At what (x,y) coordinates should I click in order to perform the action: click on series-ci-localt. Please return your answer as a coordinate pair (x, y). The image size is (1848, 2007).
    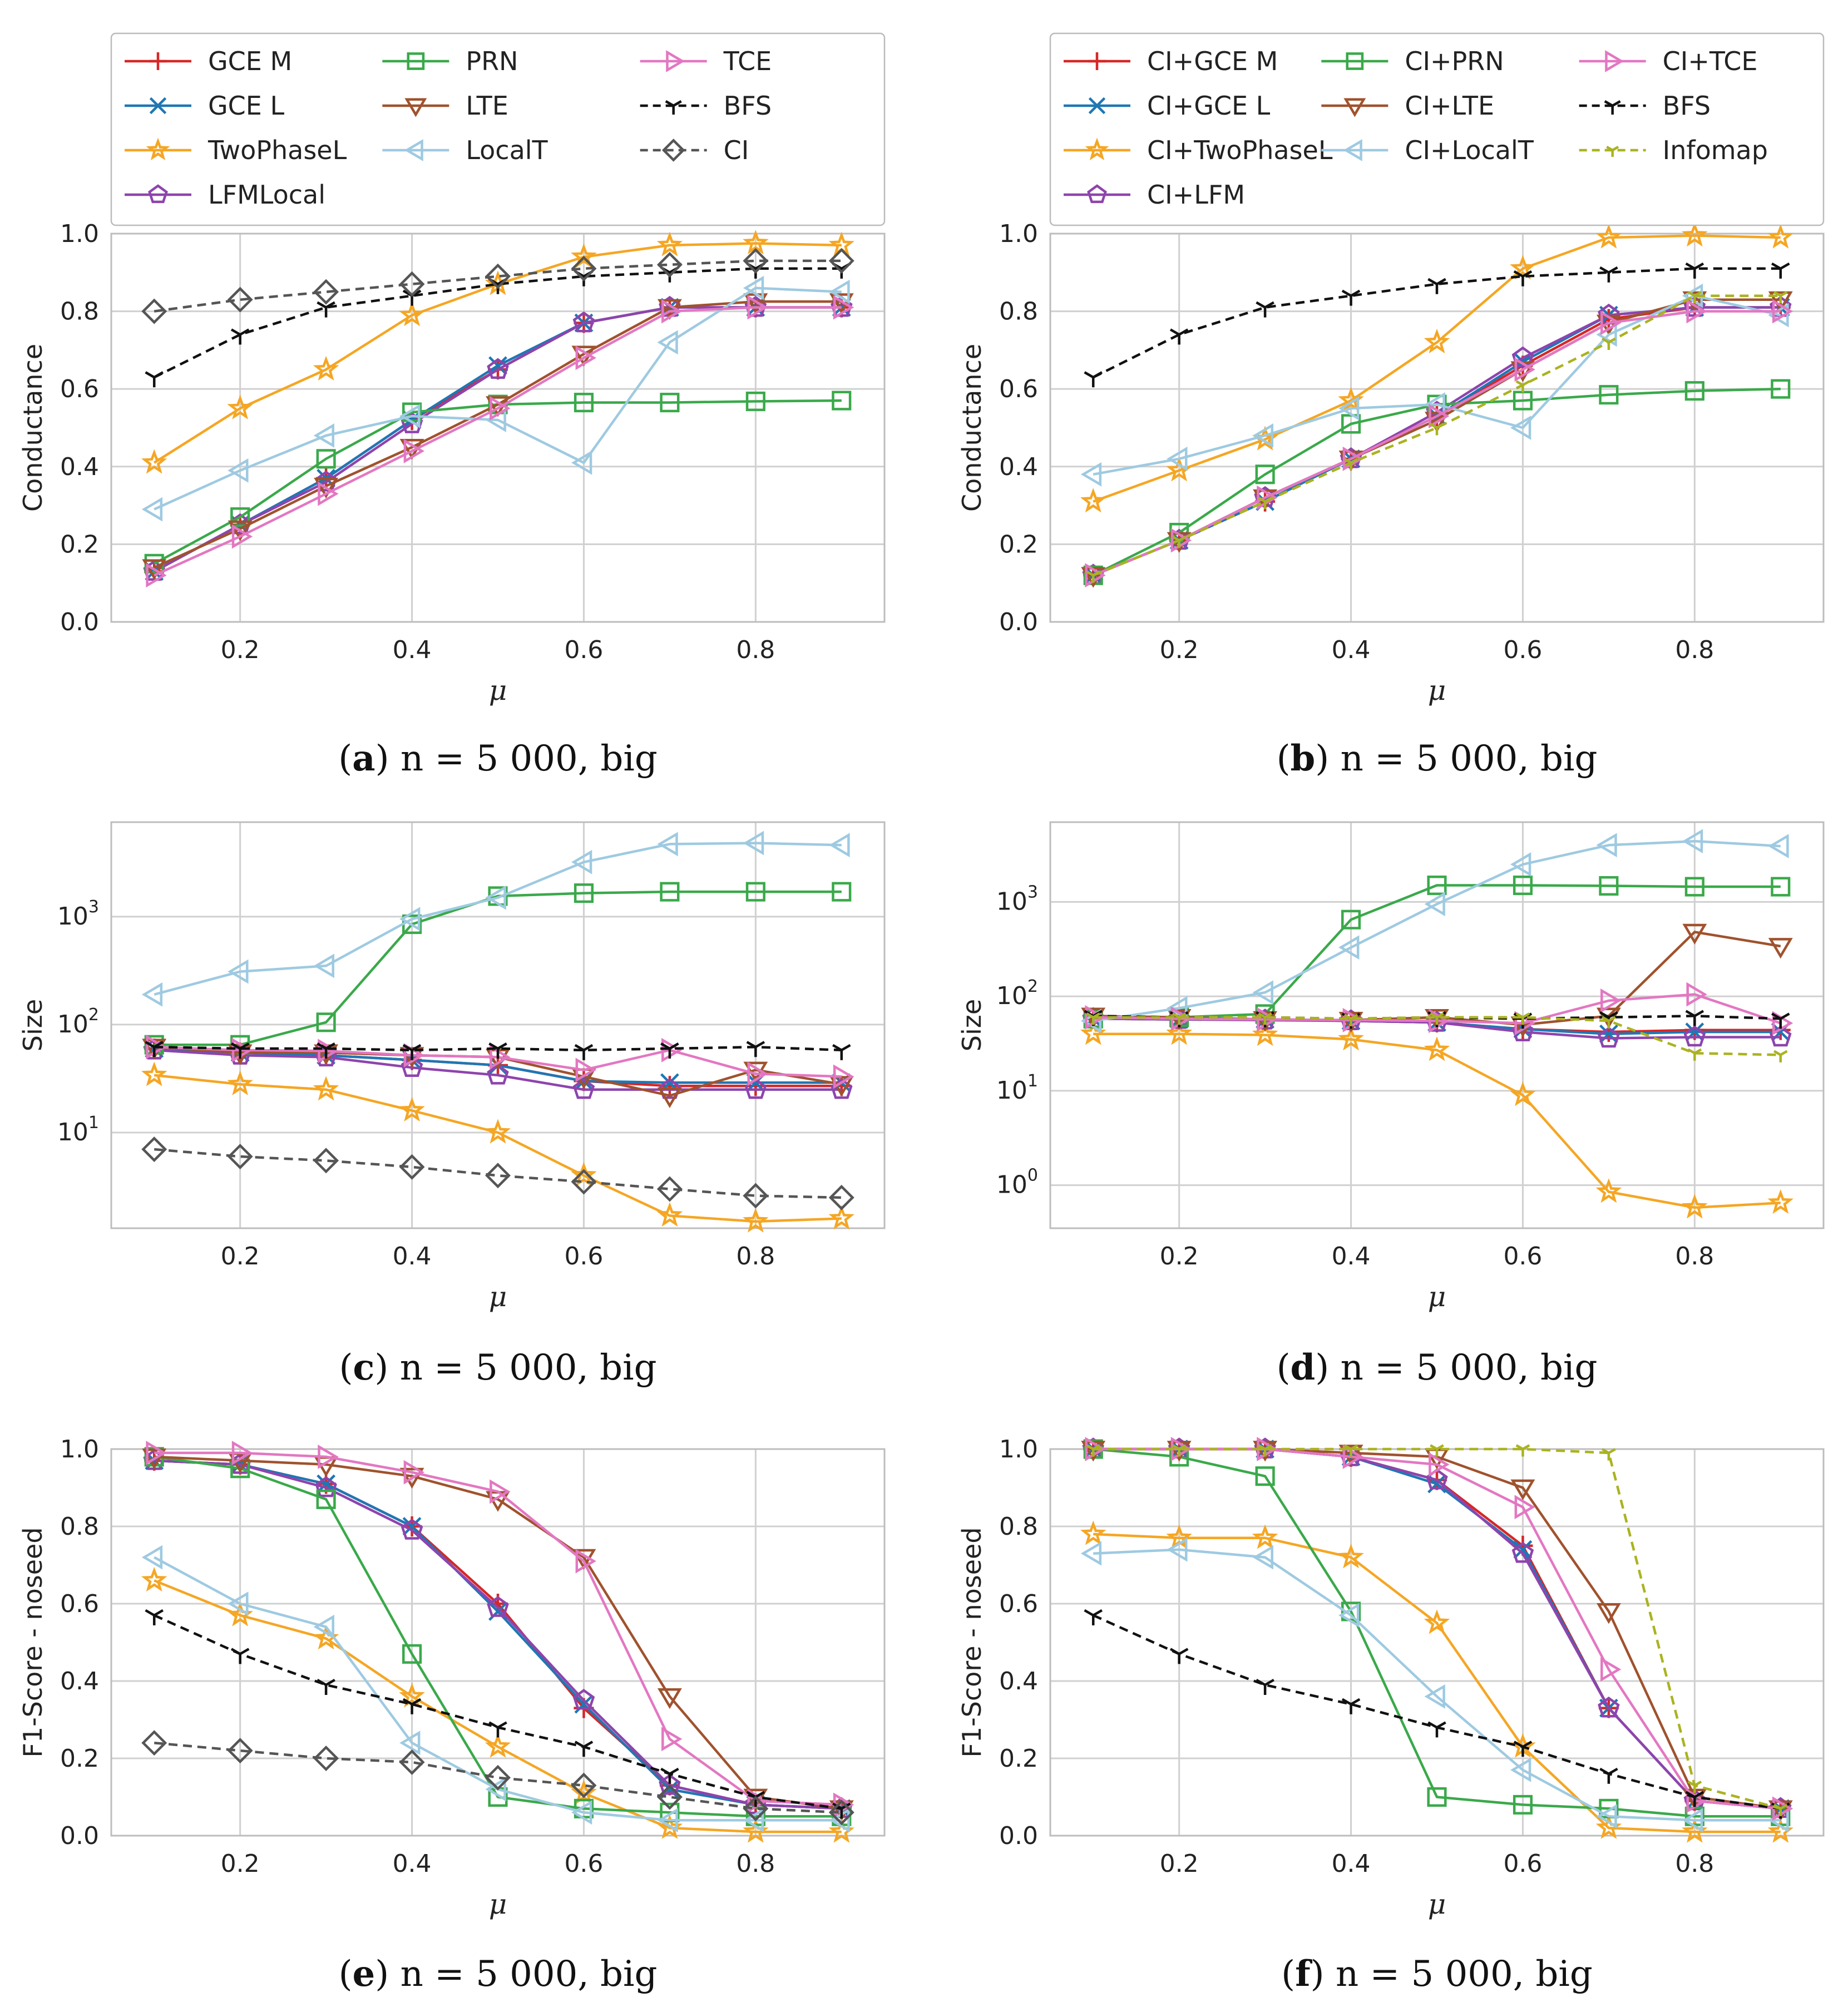
    Looking at the image, I should click on (1434, 385).